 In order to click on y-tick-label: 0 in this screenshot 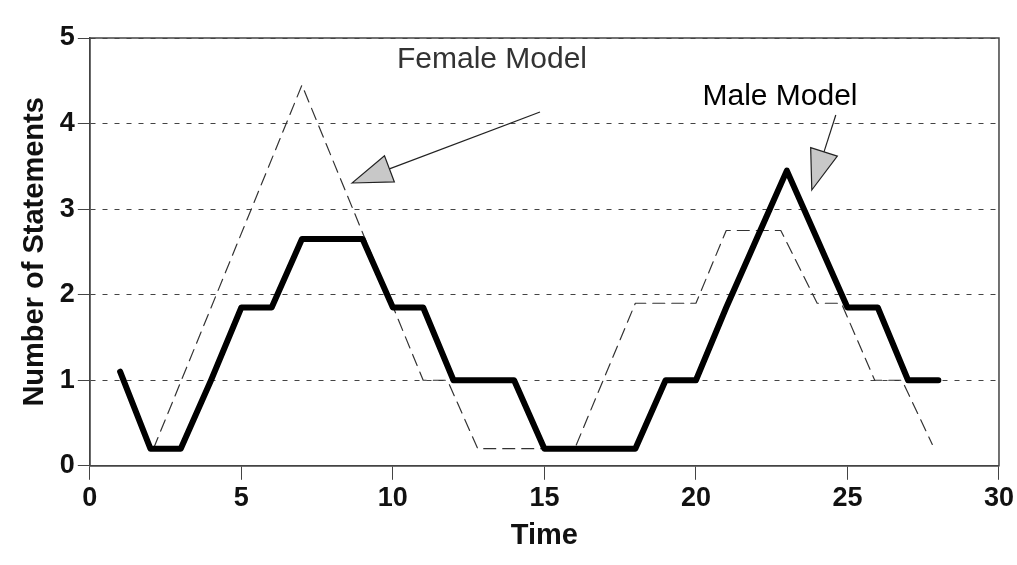, I will do `click(67, 464)`.